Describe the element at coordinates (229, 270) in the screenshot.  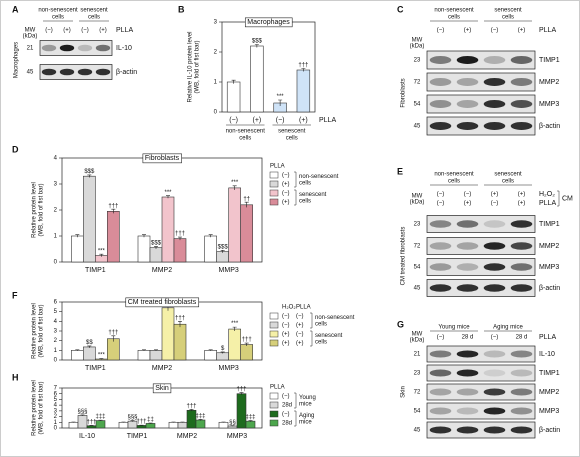
I see `x-tick-label: MMP3` at that location.